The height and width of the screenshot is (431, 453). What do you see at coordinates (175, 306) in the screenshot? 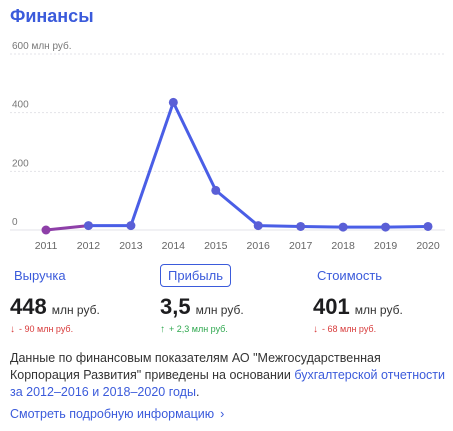
I see `profit-number: 3,5` at bounding box center [175, 306].